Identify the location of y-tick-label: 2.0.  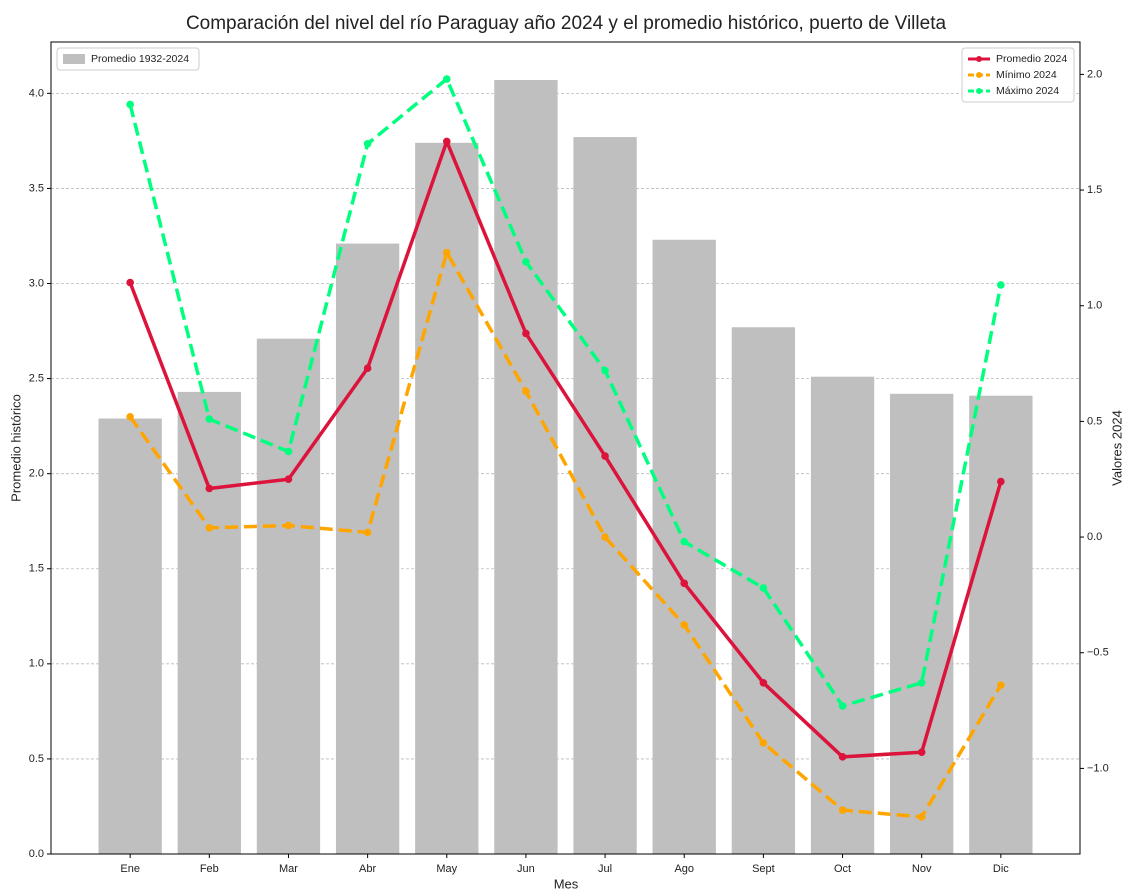
(36, 474).